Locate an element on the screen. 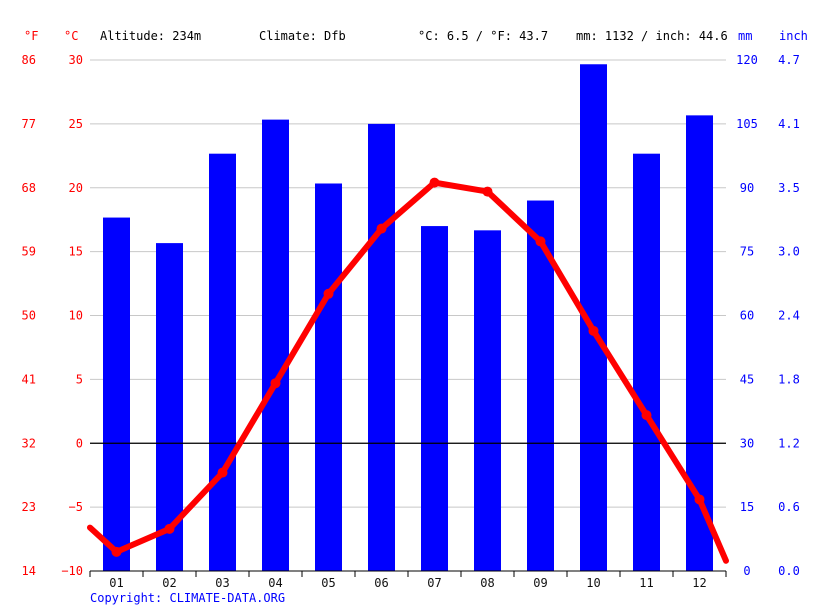 The height and width of the screenshot is (611, 815). x-tick-label: 09 is located at coordinates (540, 583).